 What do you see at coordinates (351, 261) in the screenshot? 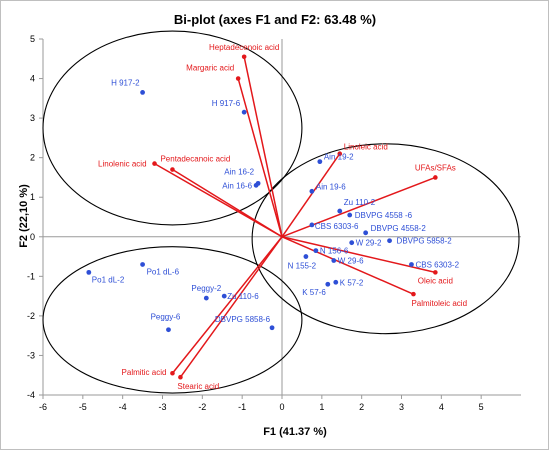
I see `observation-label: W 29-6` at bounding box center [351, 261].